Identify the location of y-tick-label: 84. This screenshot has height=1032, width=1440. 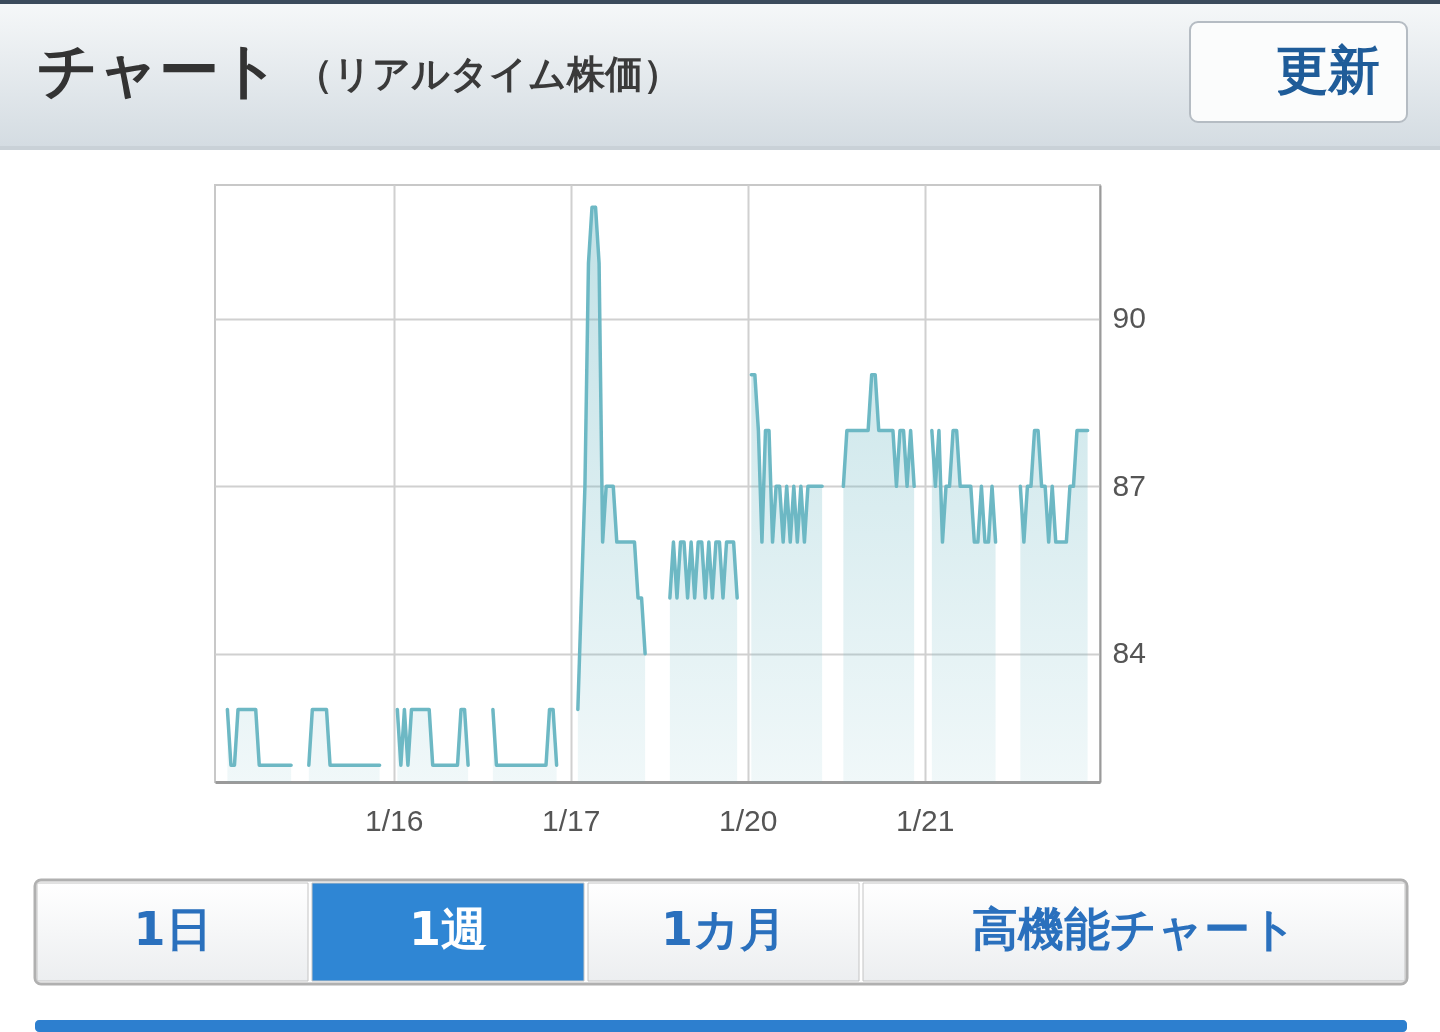
(1129, 653).